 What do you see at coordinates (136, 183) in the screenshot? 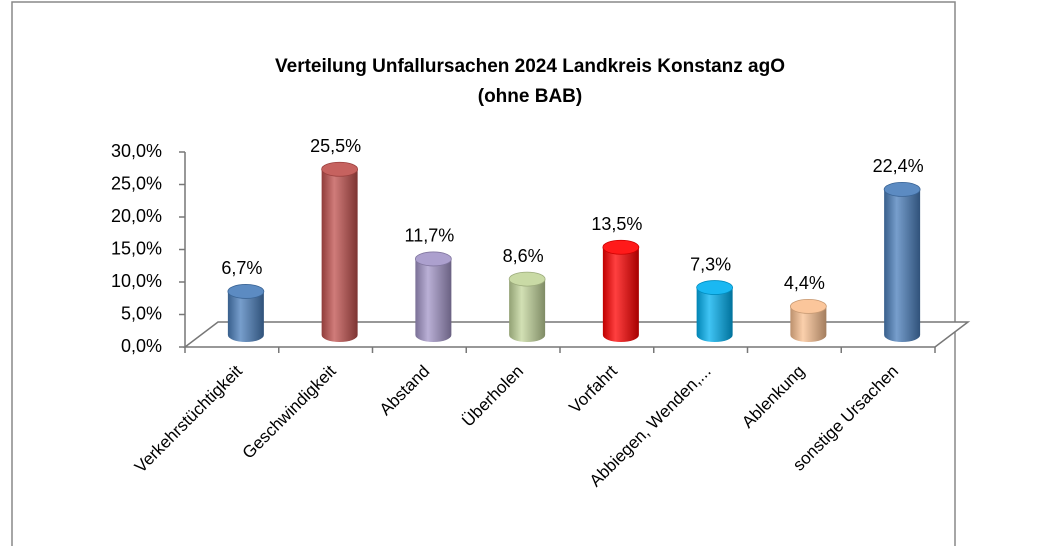
I see `y-tick-label: 25,0%` at bounding box center [136, 183].